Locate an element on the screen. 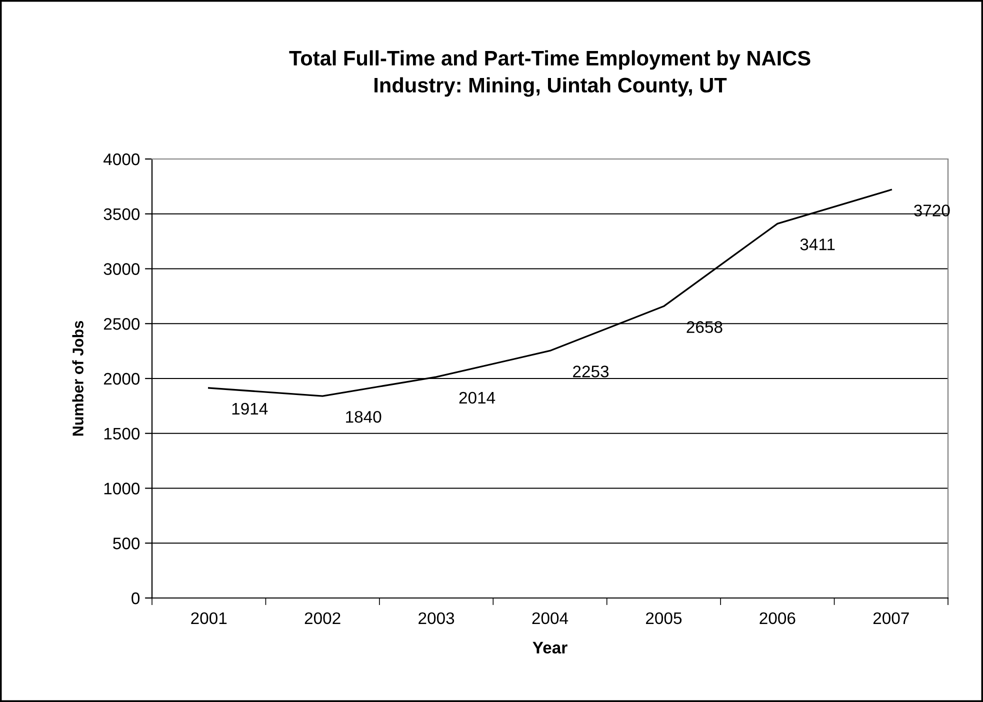 This screenshot has width=983, height=702. x-axis-title: Year is located at coordinates (550, 648).